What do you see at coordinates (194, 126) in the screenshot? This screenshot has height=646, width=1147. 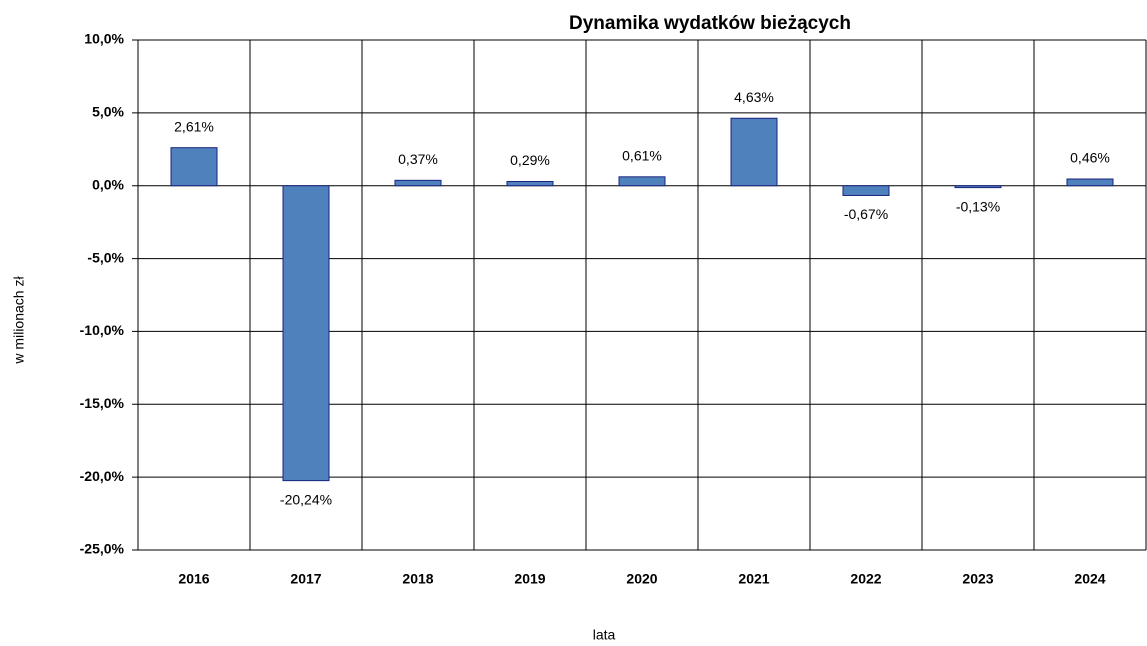 I see `value-label: 2,61%` at bounding box center [194, 126].